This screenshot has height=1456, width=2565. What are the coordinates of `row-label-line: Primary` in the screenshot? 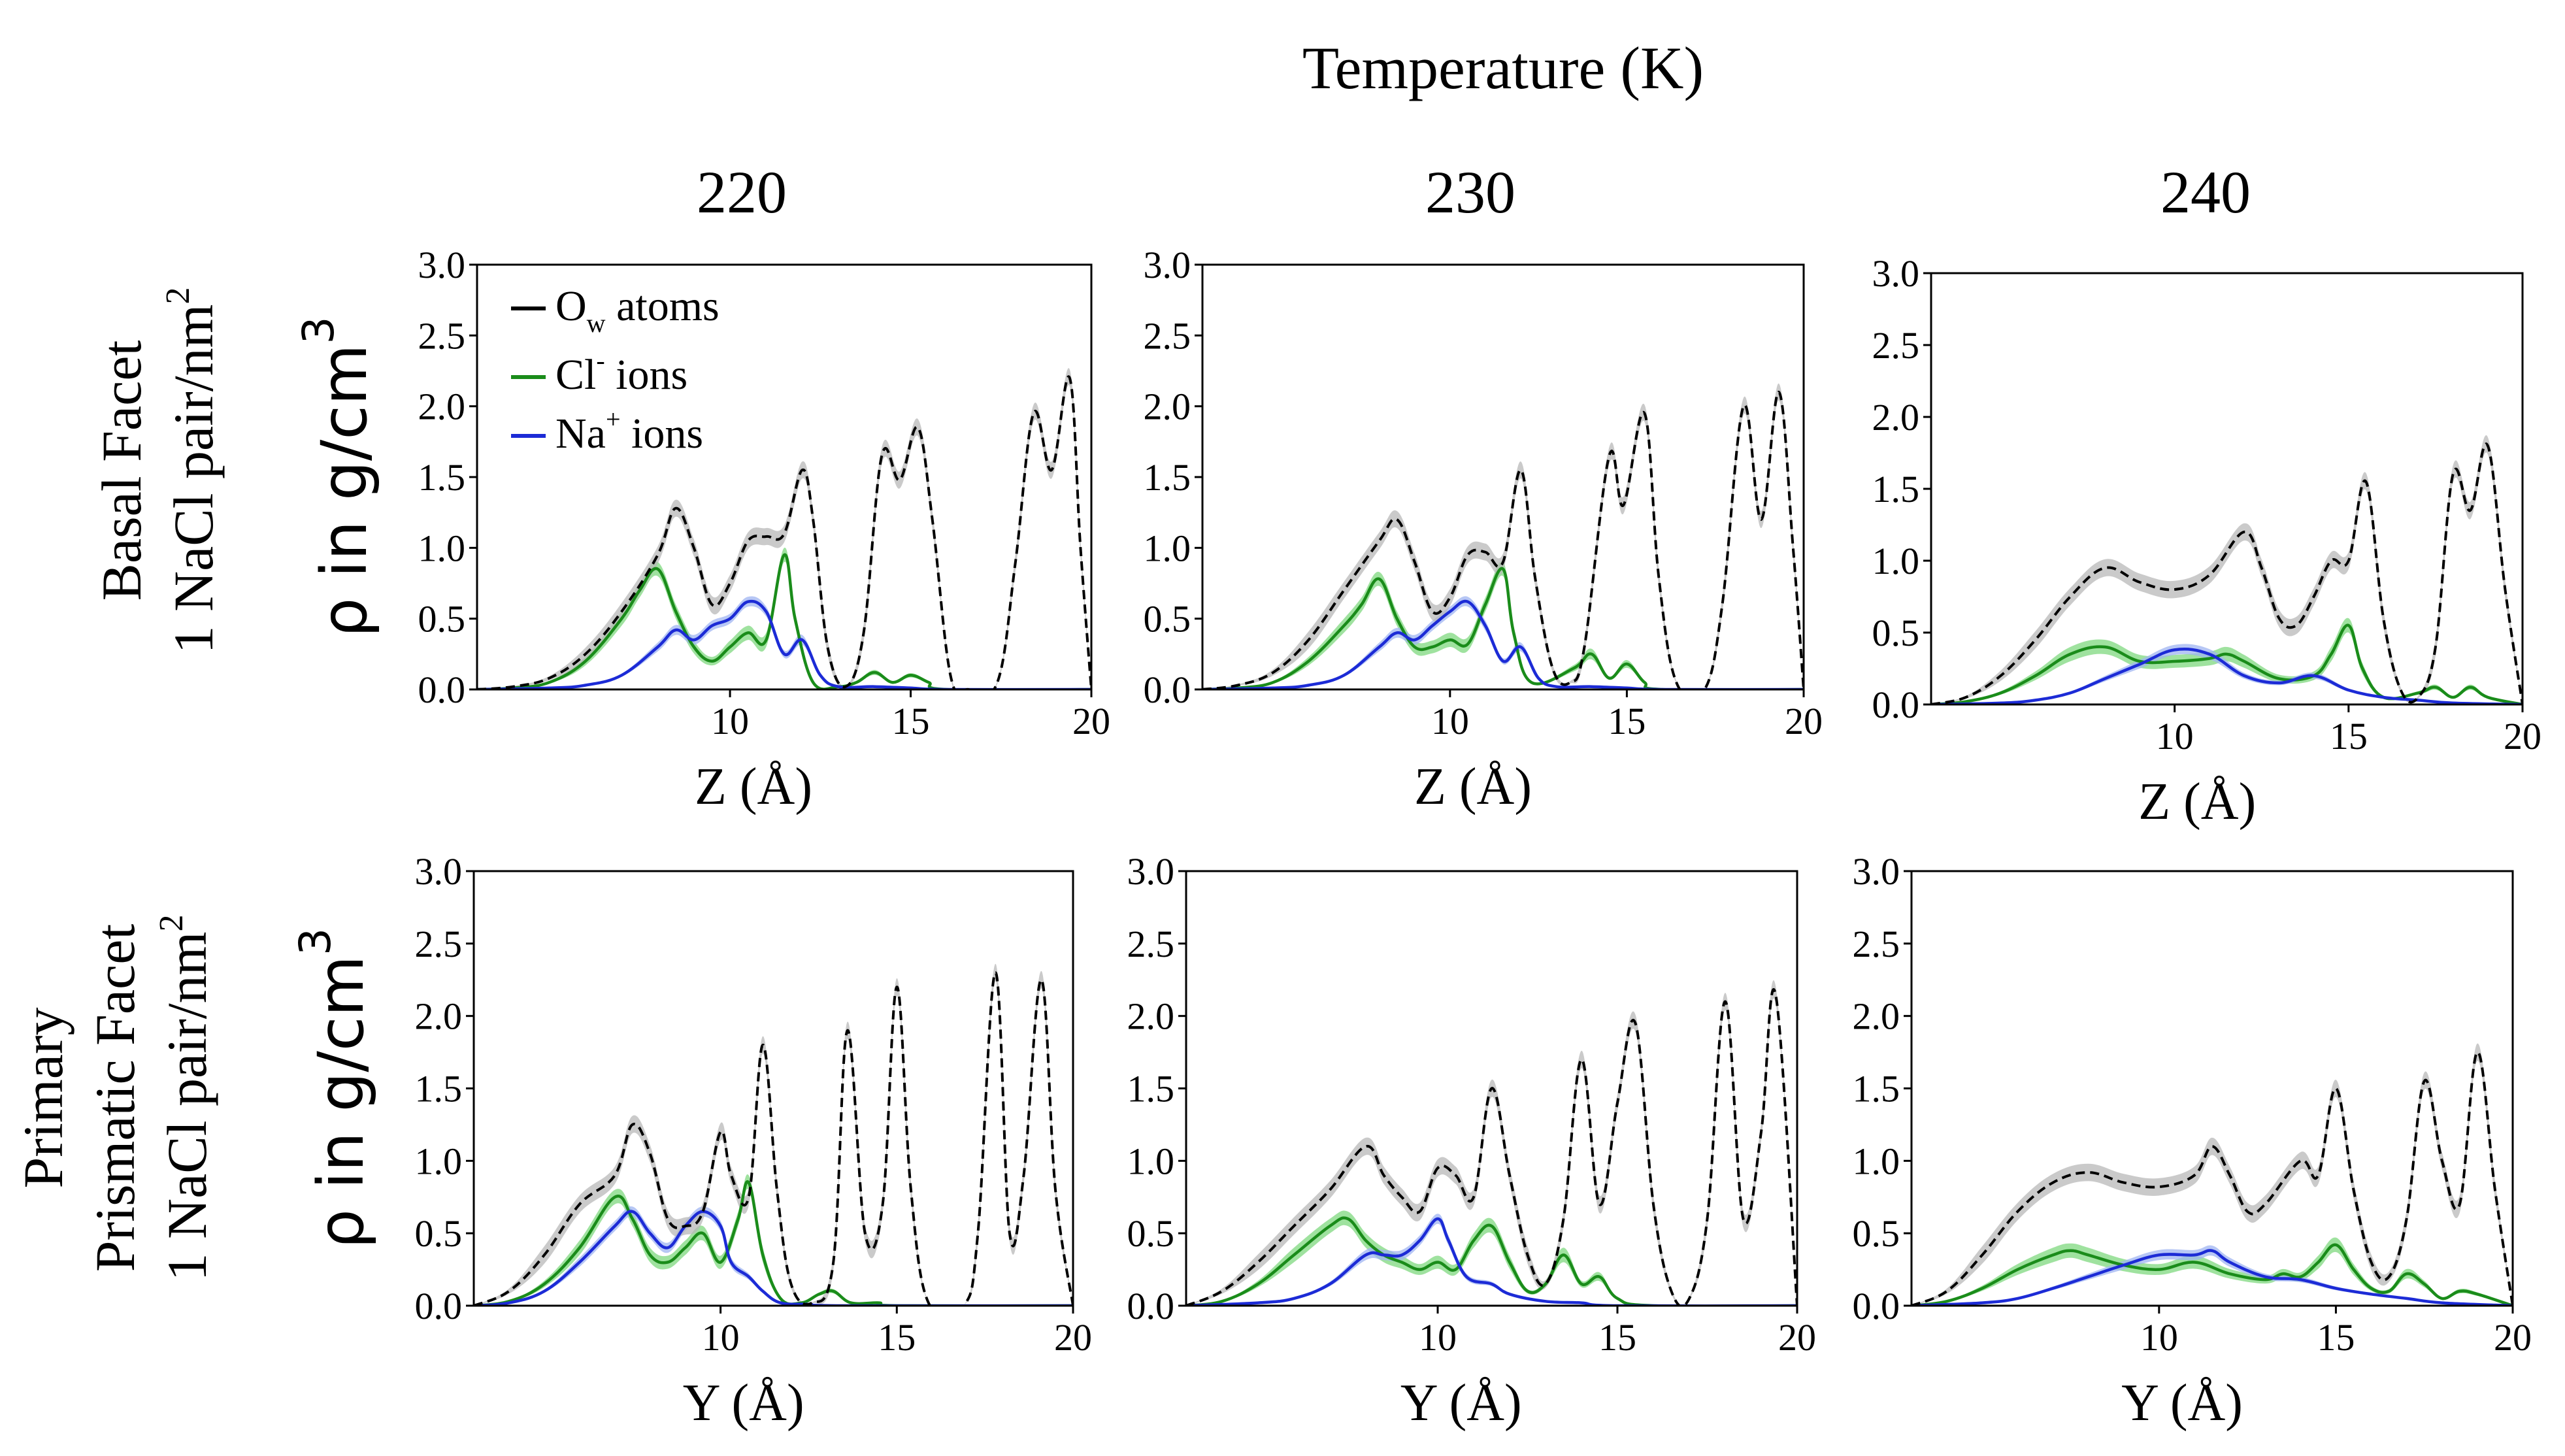 It's located at (43, 1097).